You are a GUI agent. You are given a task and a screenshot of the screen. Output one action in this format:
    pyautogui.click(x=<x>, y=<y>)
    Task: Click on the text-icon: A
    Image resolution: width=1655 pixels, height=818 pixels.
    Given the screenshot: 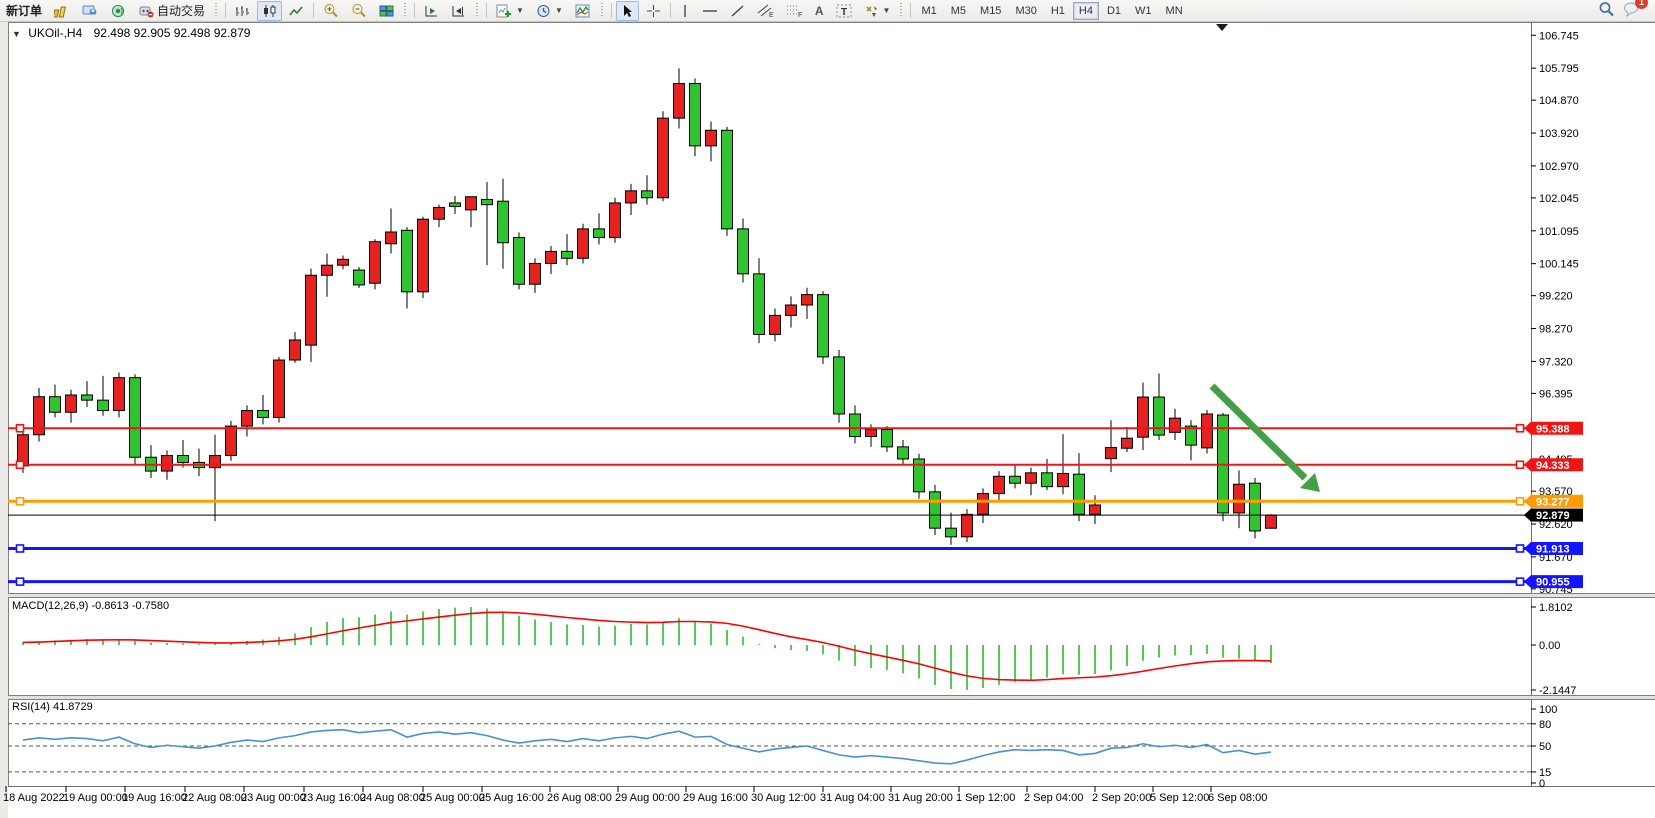 What is the action you would take?
    pyautogui.click(x=819, y=10)
    